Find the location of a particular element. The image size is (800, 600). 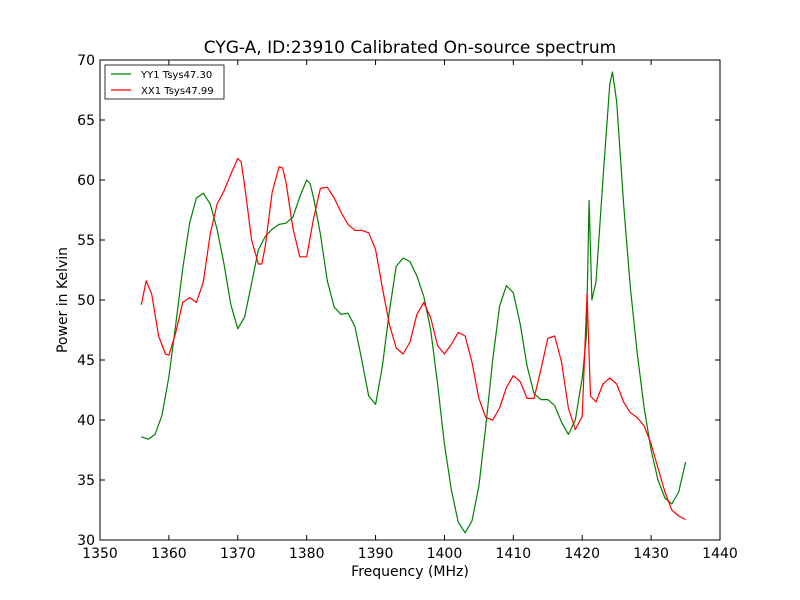

x-tick-label: 1430 is located at coordinates (651, 554).